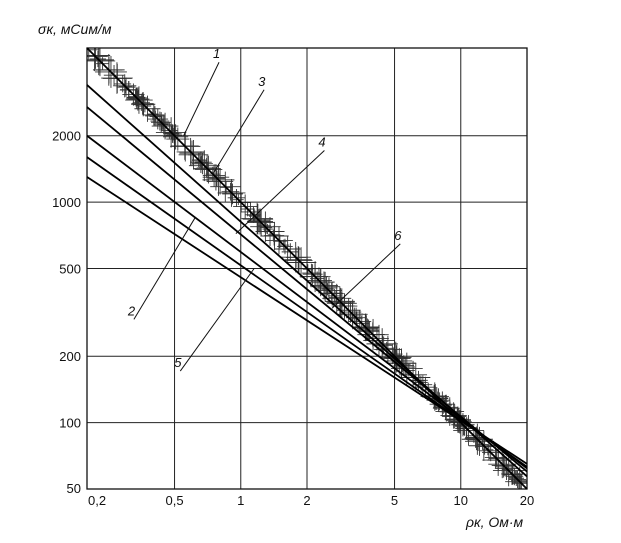  What do you see at coordinates (74, 488) in the screenshot?
I see `y-tick-label: 50` at bounding box center [74, 488].